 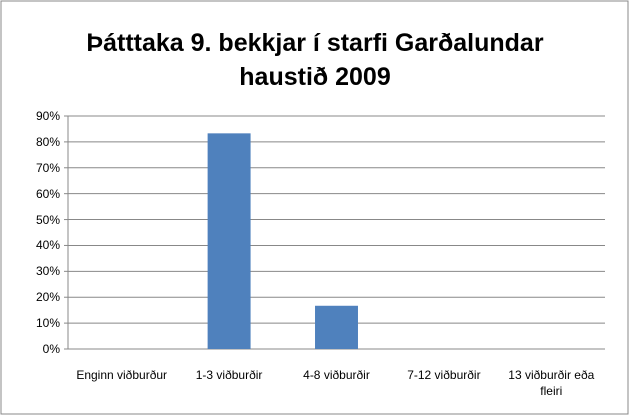 What do you see at coordinates (47, 219) in the screenshot?
I see `y-tick-label: 50%` at bounding box center [47, 219].